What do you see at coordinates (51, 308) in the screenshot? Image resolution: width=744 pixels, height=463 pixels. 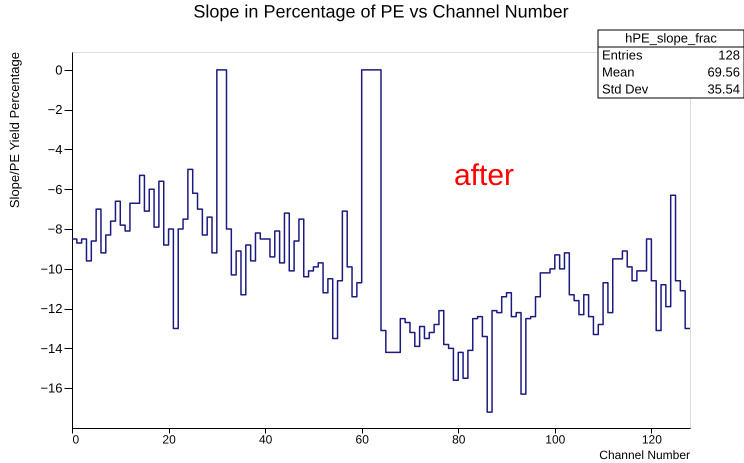 I see `y-tick-label: −12` at bounding box center [51, 308].